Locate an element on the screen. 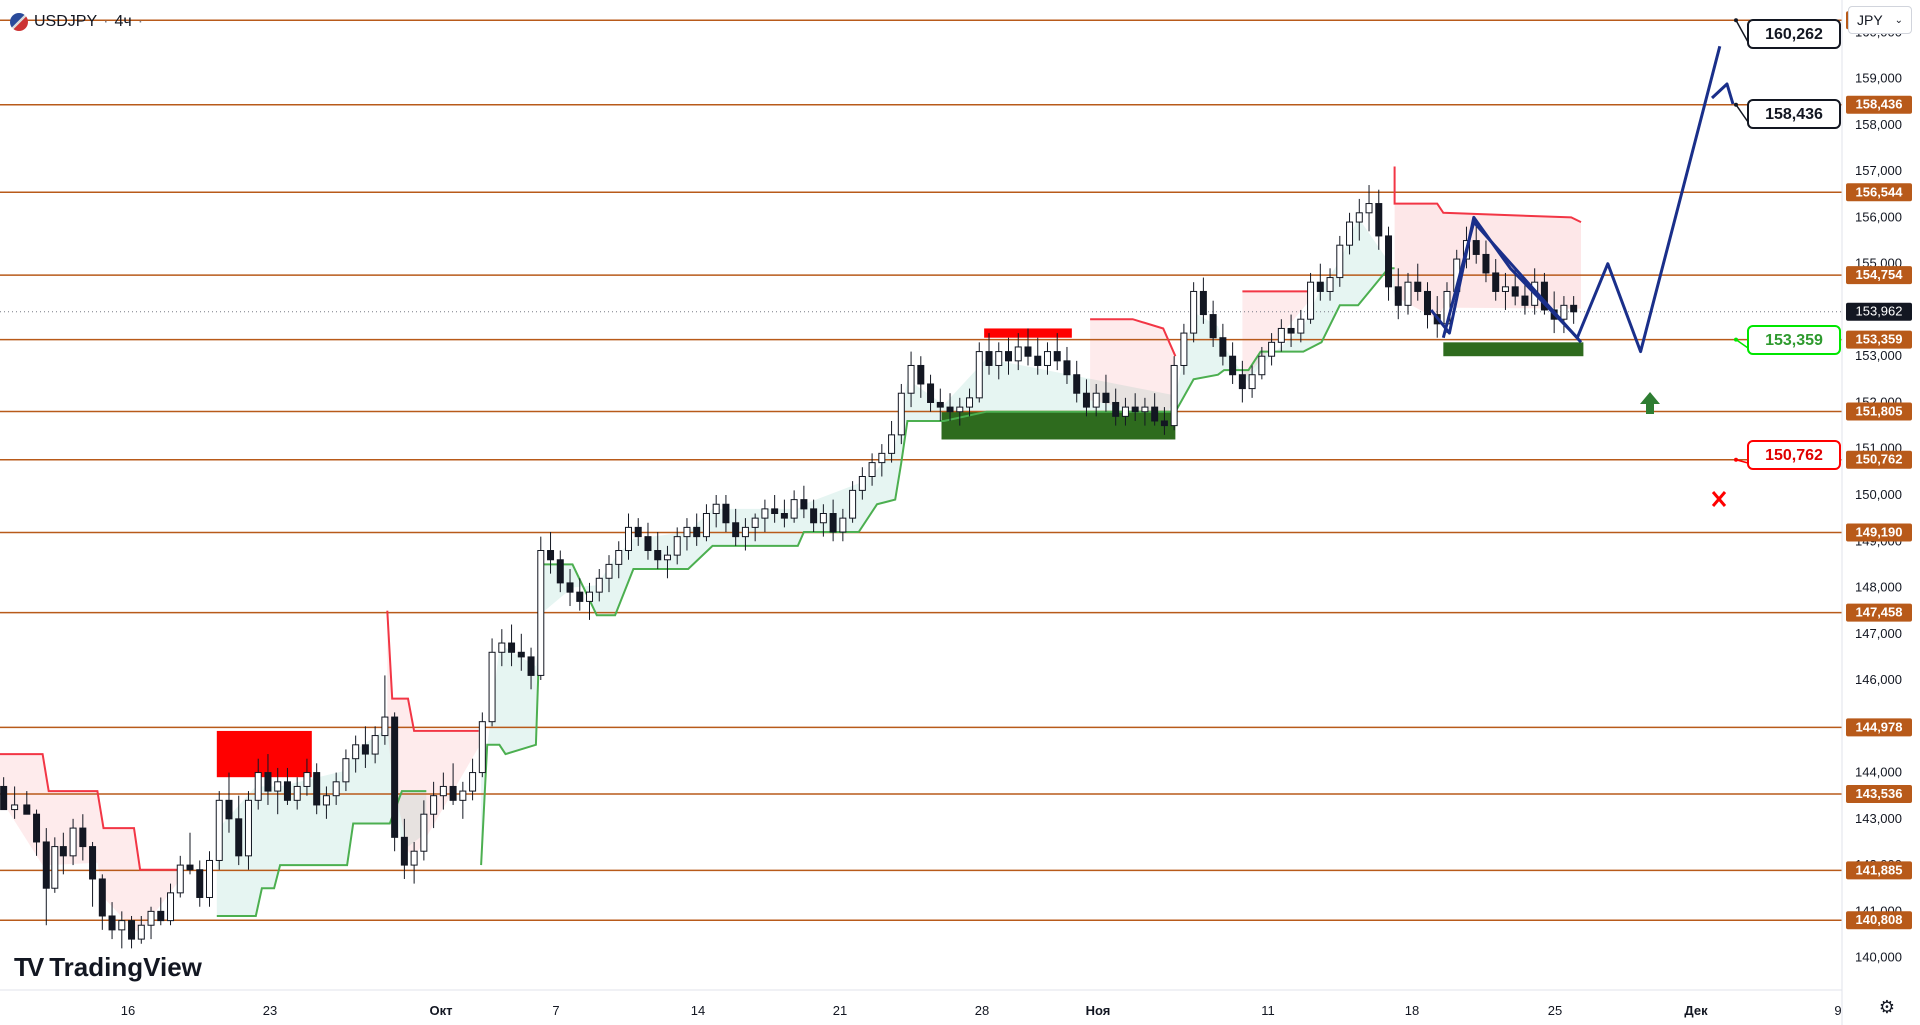  symbol-header: USDJPY · 4ч · is located at coordinates (76, 22).